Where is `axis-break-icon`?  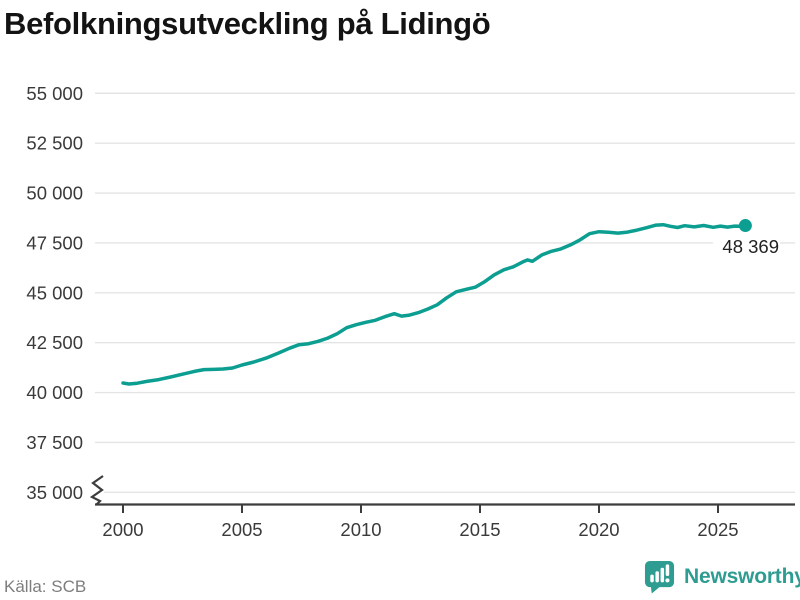 axis-break-icon is located at coordinates (96, 490).